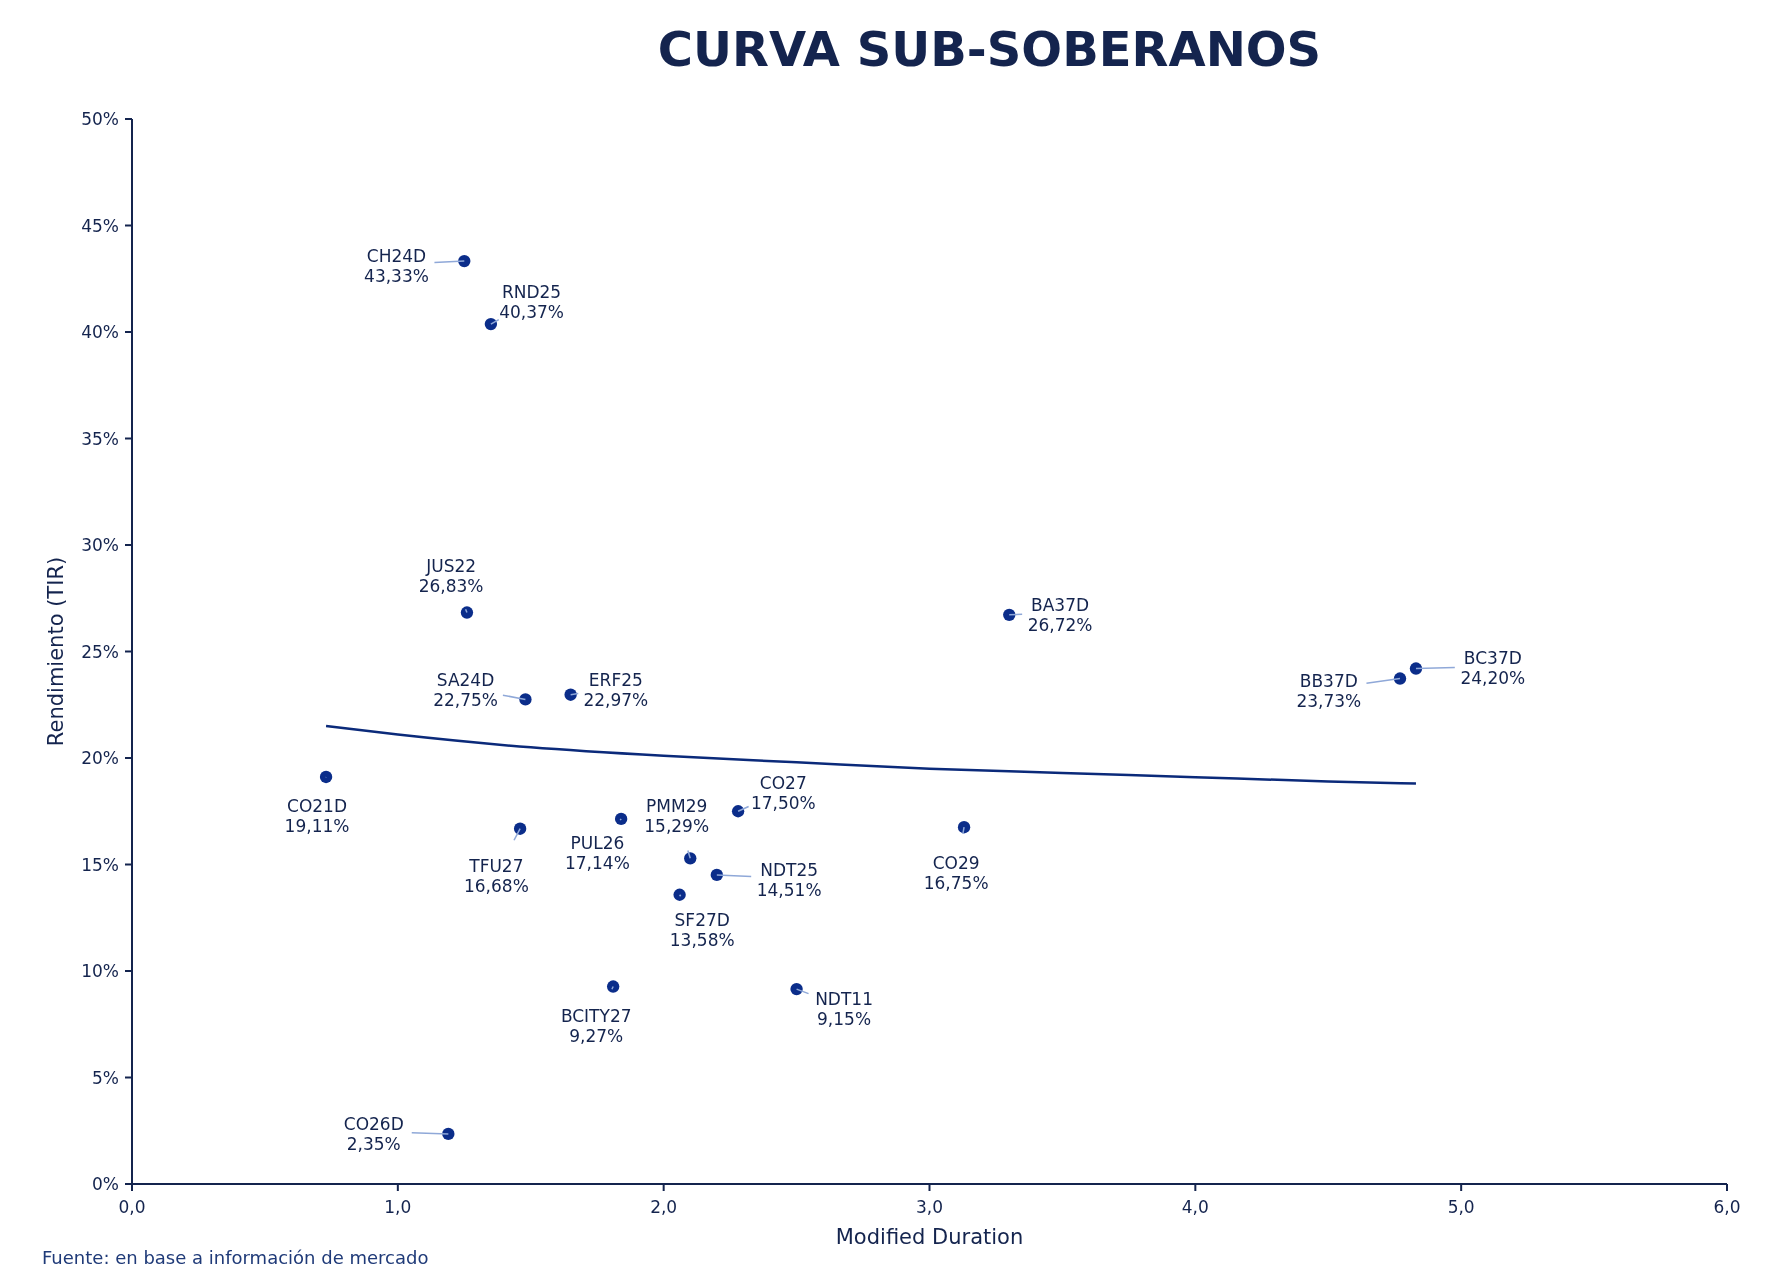 This screenshot has height=1288, width=1775. Describe the element at coordinates (100, 758) in the screenshot. I see `y-tick-label: 20%` at that location.